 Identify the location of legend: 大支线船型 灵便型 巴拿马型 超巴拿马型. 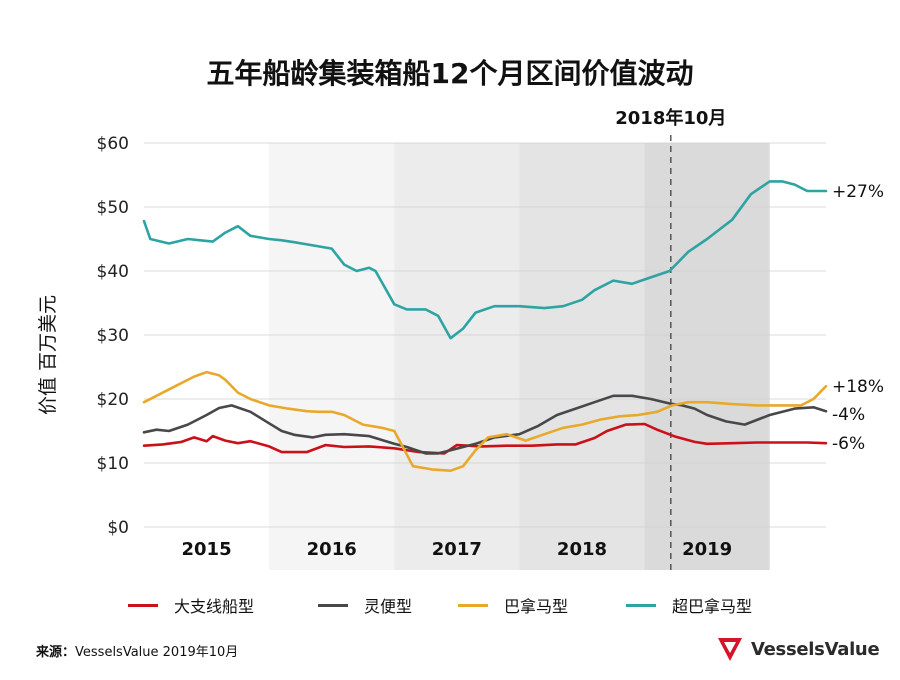
(478, 605).